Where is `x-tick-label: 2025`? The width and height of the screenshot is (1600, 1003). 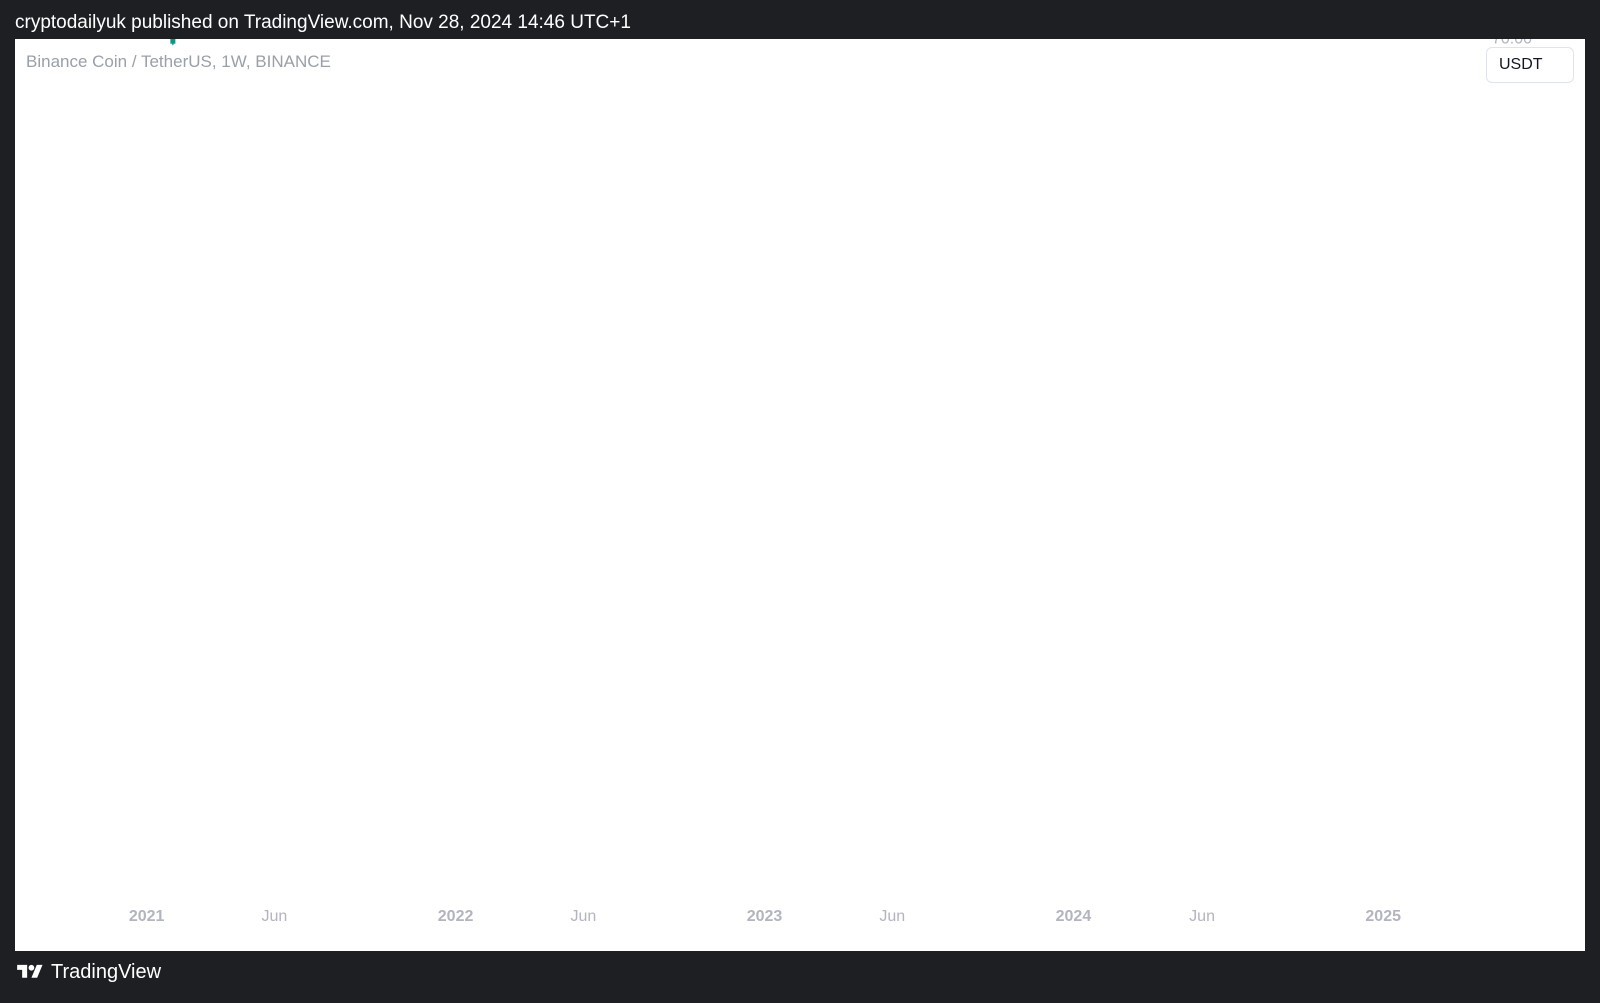 x-tick-label: 2025 is located at coordinates (1383, 916).